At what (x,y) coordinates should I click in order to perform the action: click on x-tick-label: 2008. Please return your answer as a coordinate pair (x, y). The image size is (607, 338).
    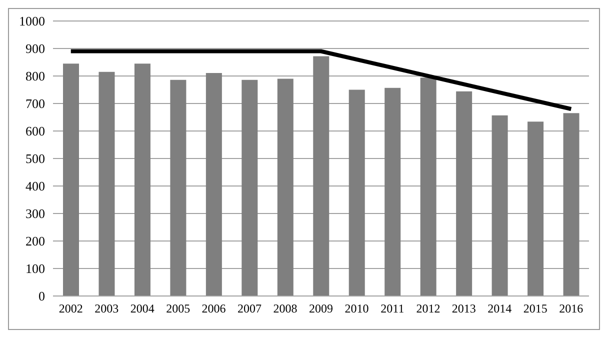
    Looking at the image, I should click on (285, 309).